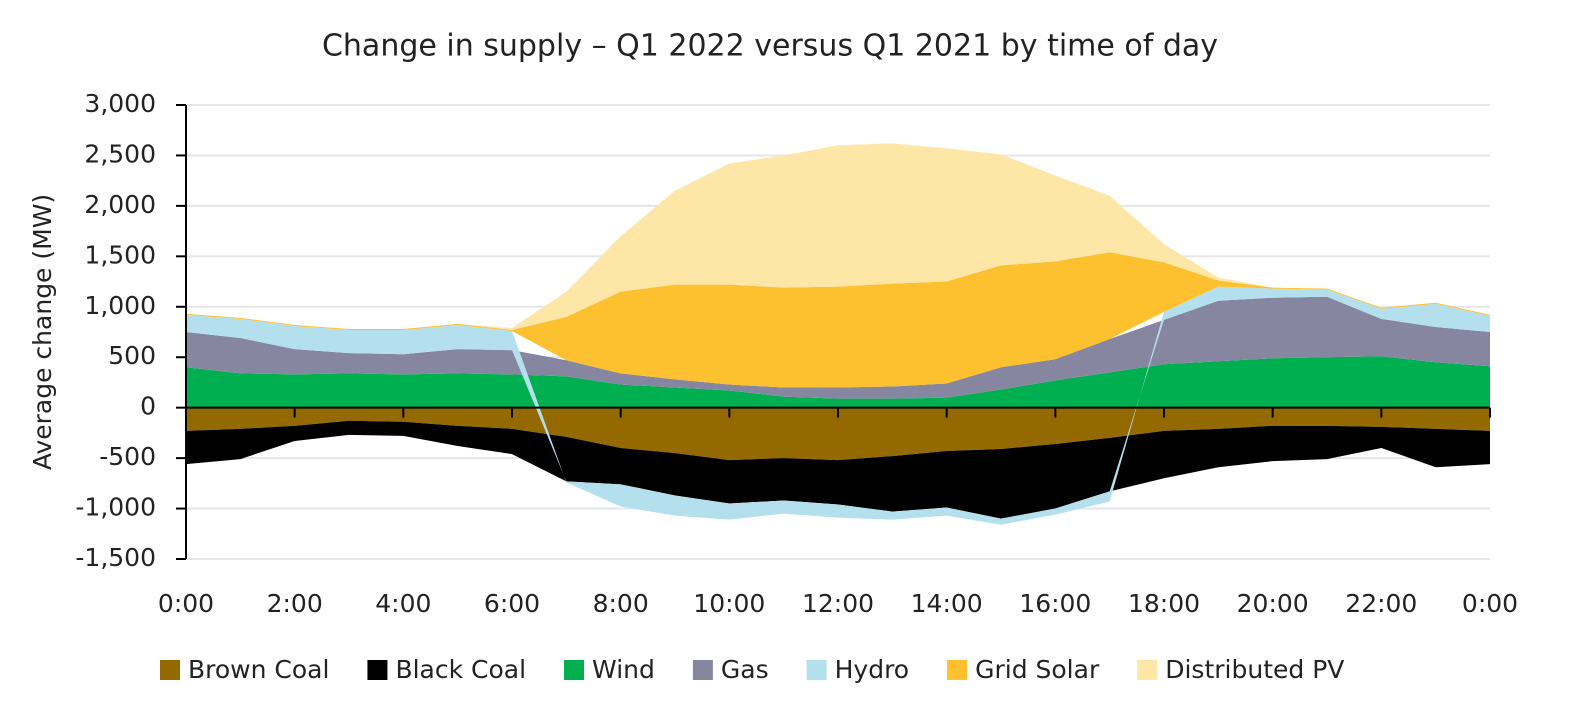 The width and height of the screenshot is (1570, 719). What do you see at coordinates (120, 204) in the screenshot?
I see `y-tick-label: 2,000` at bounding box center [120, 204].